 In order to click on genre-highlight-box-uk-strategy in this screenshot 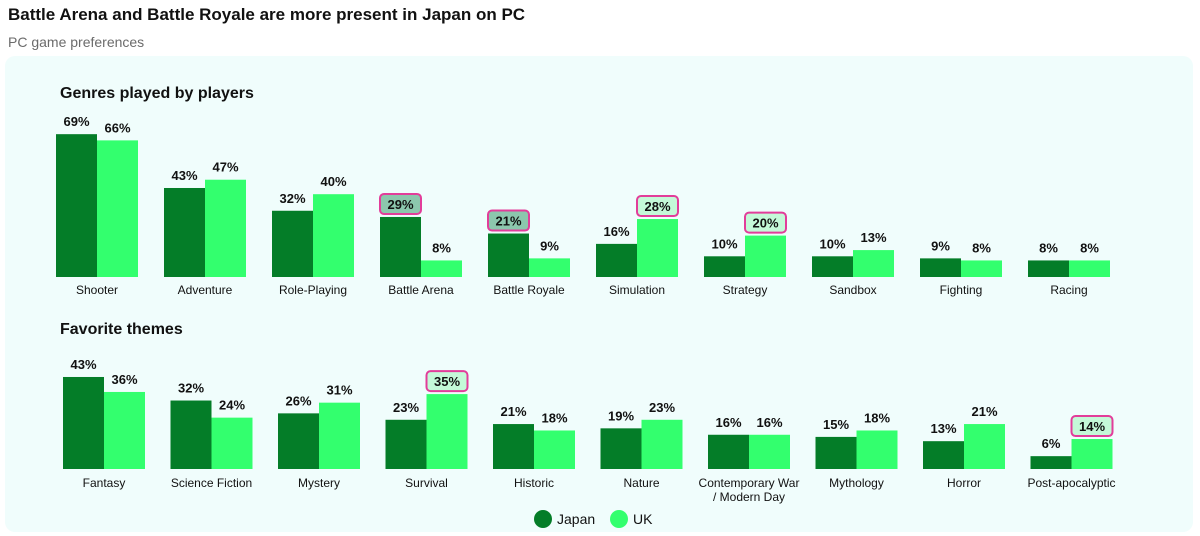, I will do `click(765, 222)`.